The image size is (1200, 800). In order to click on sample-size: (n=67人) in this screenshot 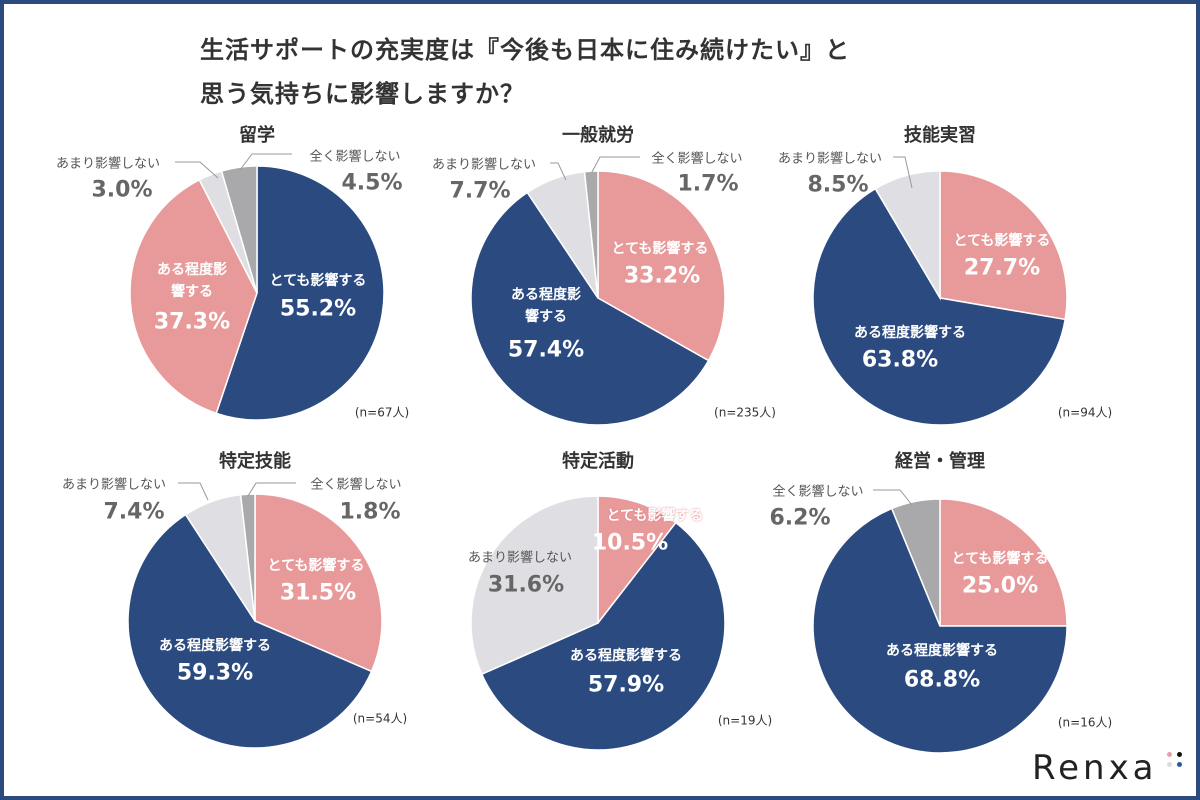, I will do `click(382, 412)`.